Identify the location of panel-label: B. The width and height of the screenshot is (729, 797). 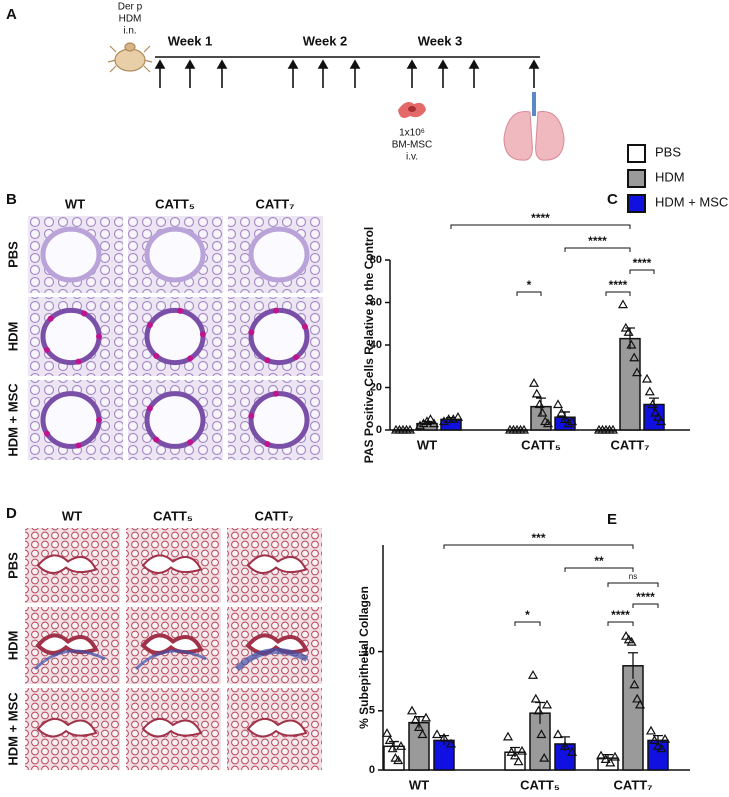
(11, 199).